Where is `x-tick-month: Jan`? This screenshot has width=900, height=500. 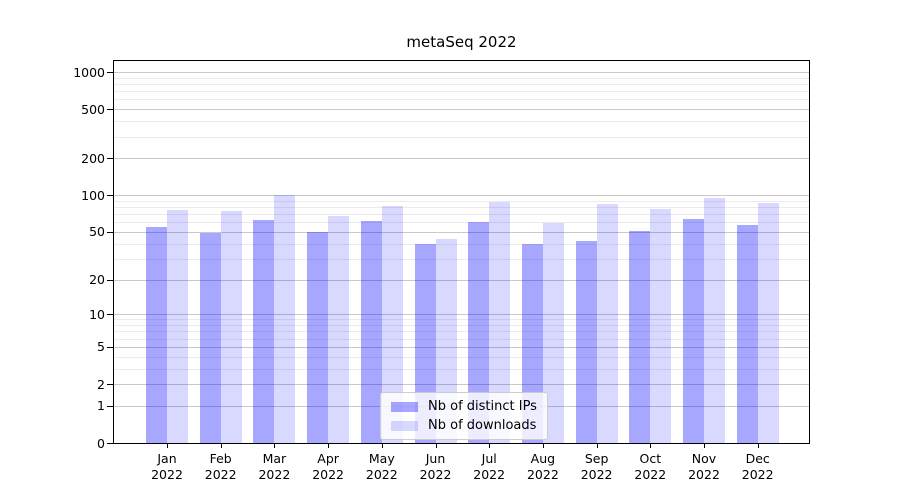
x-tick-month: Jan is located at coordinates (167, 458).